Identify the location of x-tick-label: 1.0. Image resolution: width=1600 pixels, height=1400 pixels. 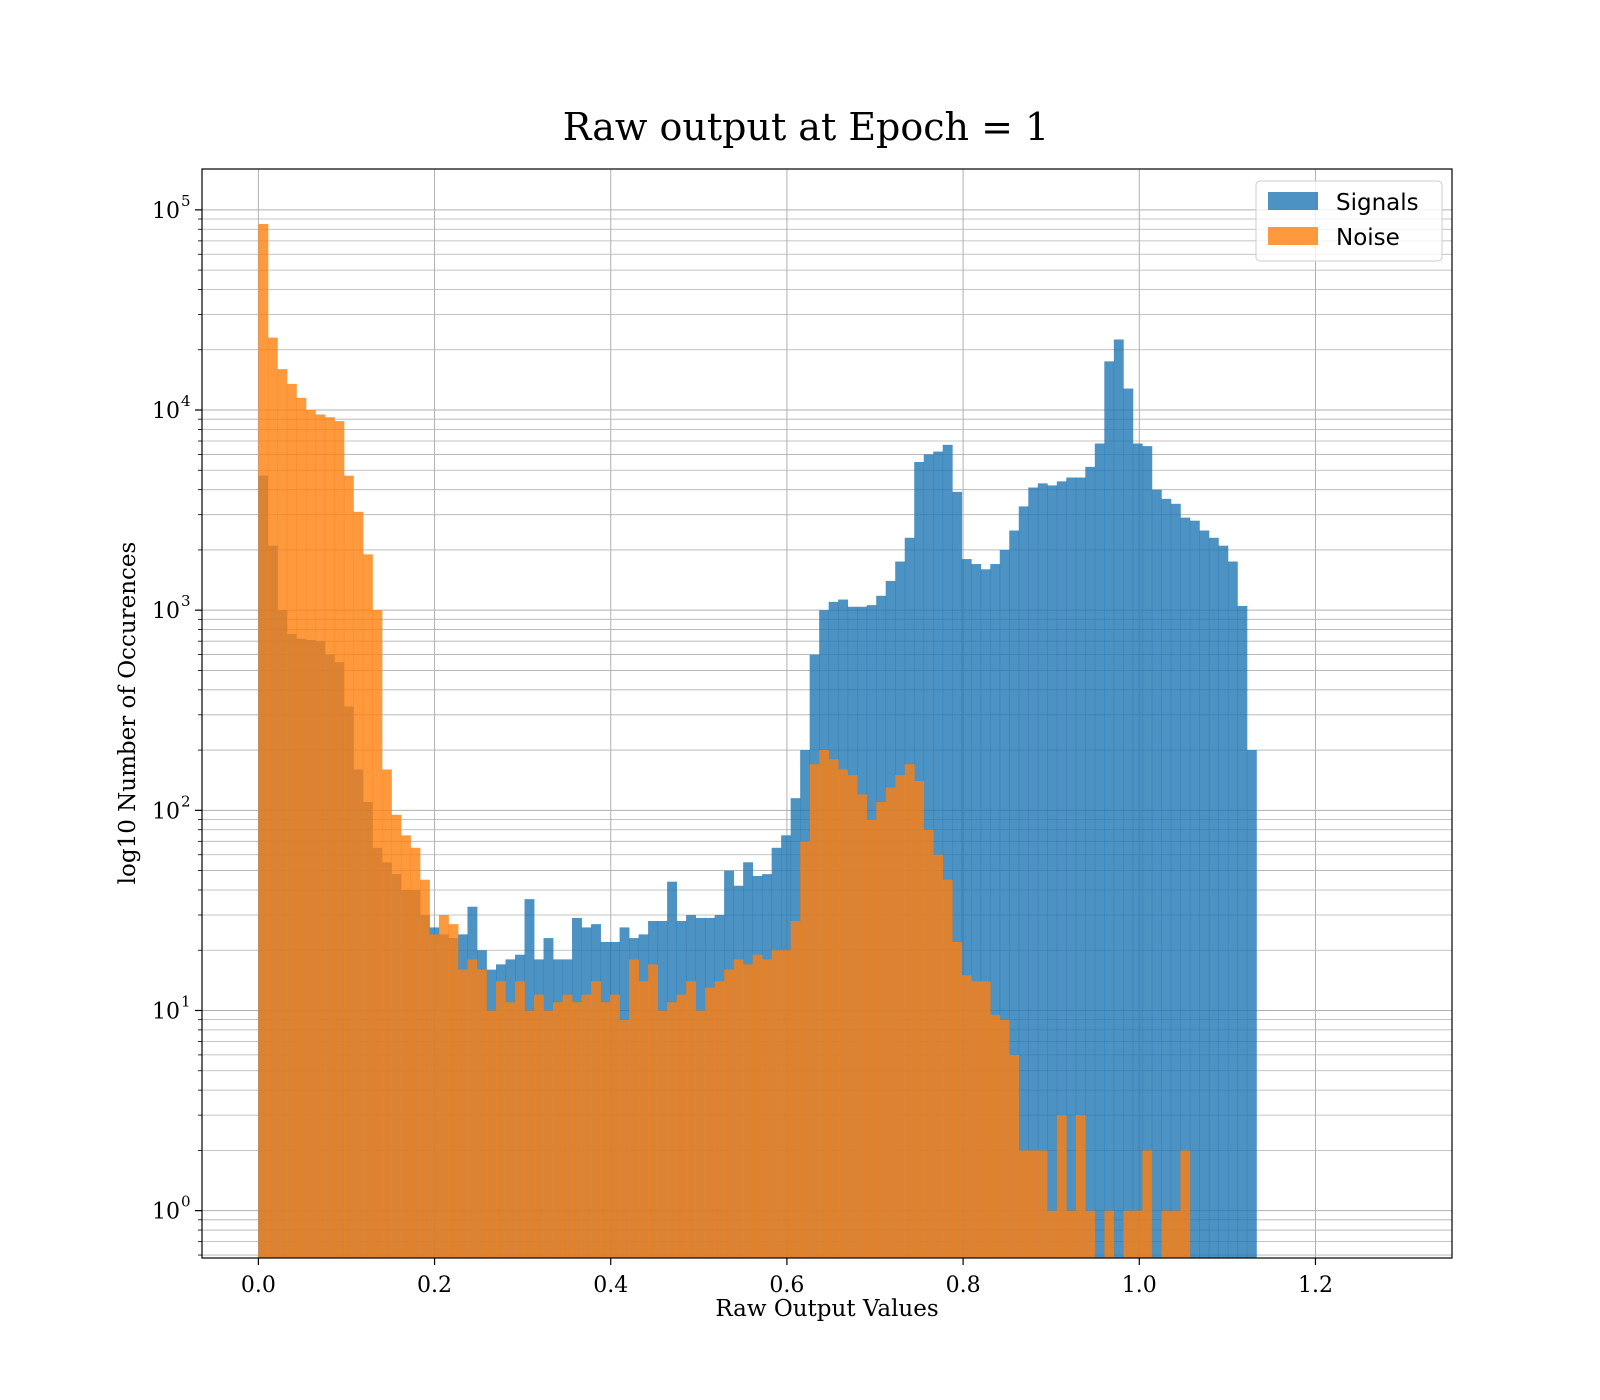
(1139, 1285).